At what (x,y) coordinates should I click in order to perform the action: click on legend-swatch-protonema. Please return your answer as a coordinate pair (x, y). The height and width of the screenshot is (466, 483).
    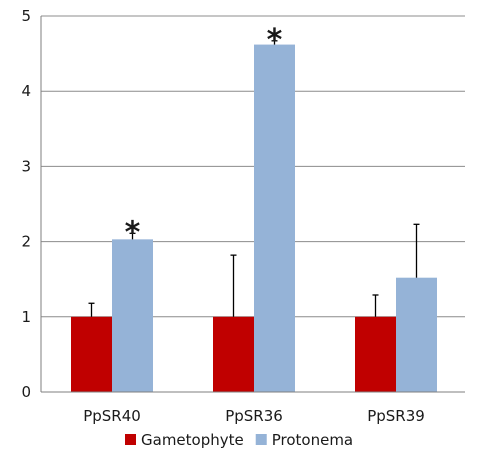
    Looking at the image, I should click on (261, 439).